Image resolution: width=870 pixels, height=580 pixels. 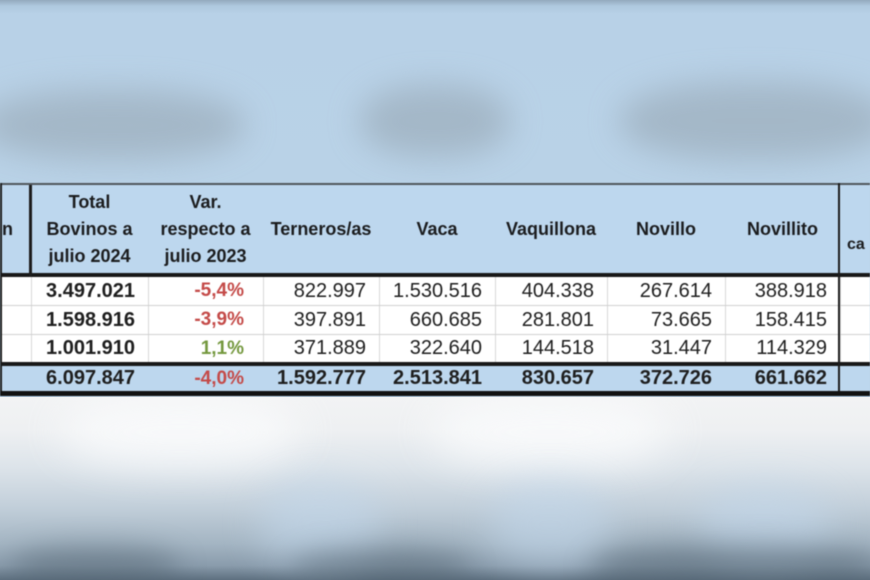 I want to click on col-header-vaca: Vaca, so click(x=437, y=228).